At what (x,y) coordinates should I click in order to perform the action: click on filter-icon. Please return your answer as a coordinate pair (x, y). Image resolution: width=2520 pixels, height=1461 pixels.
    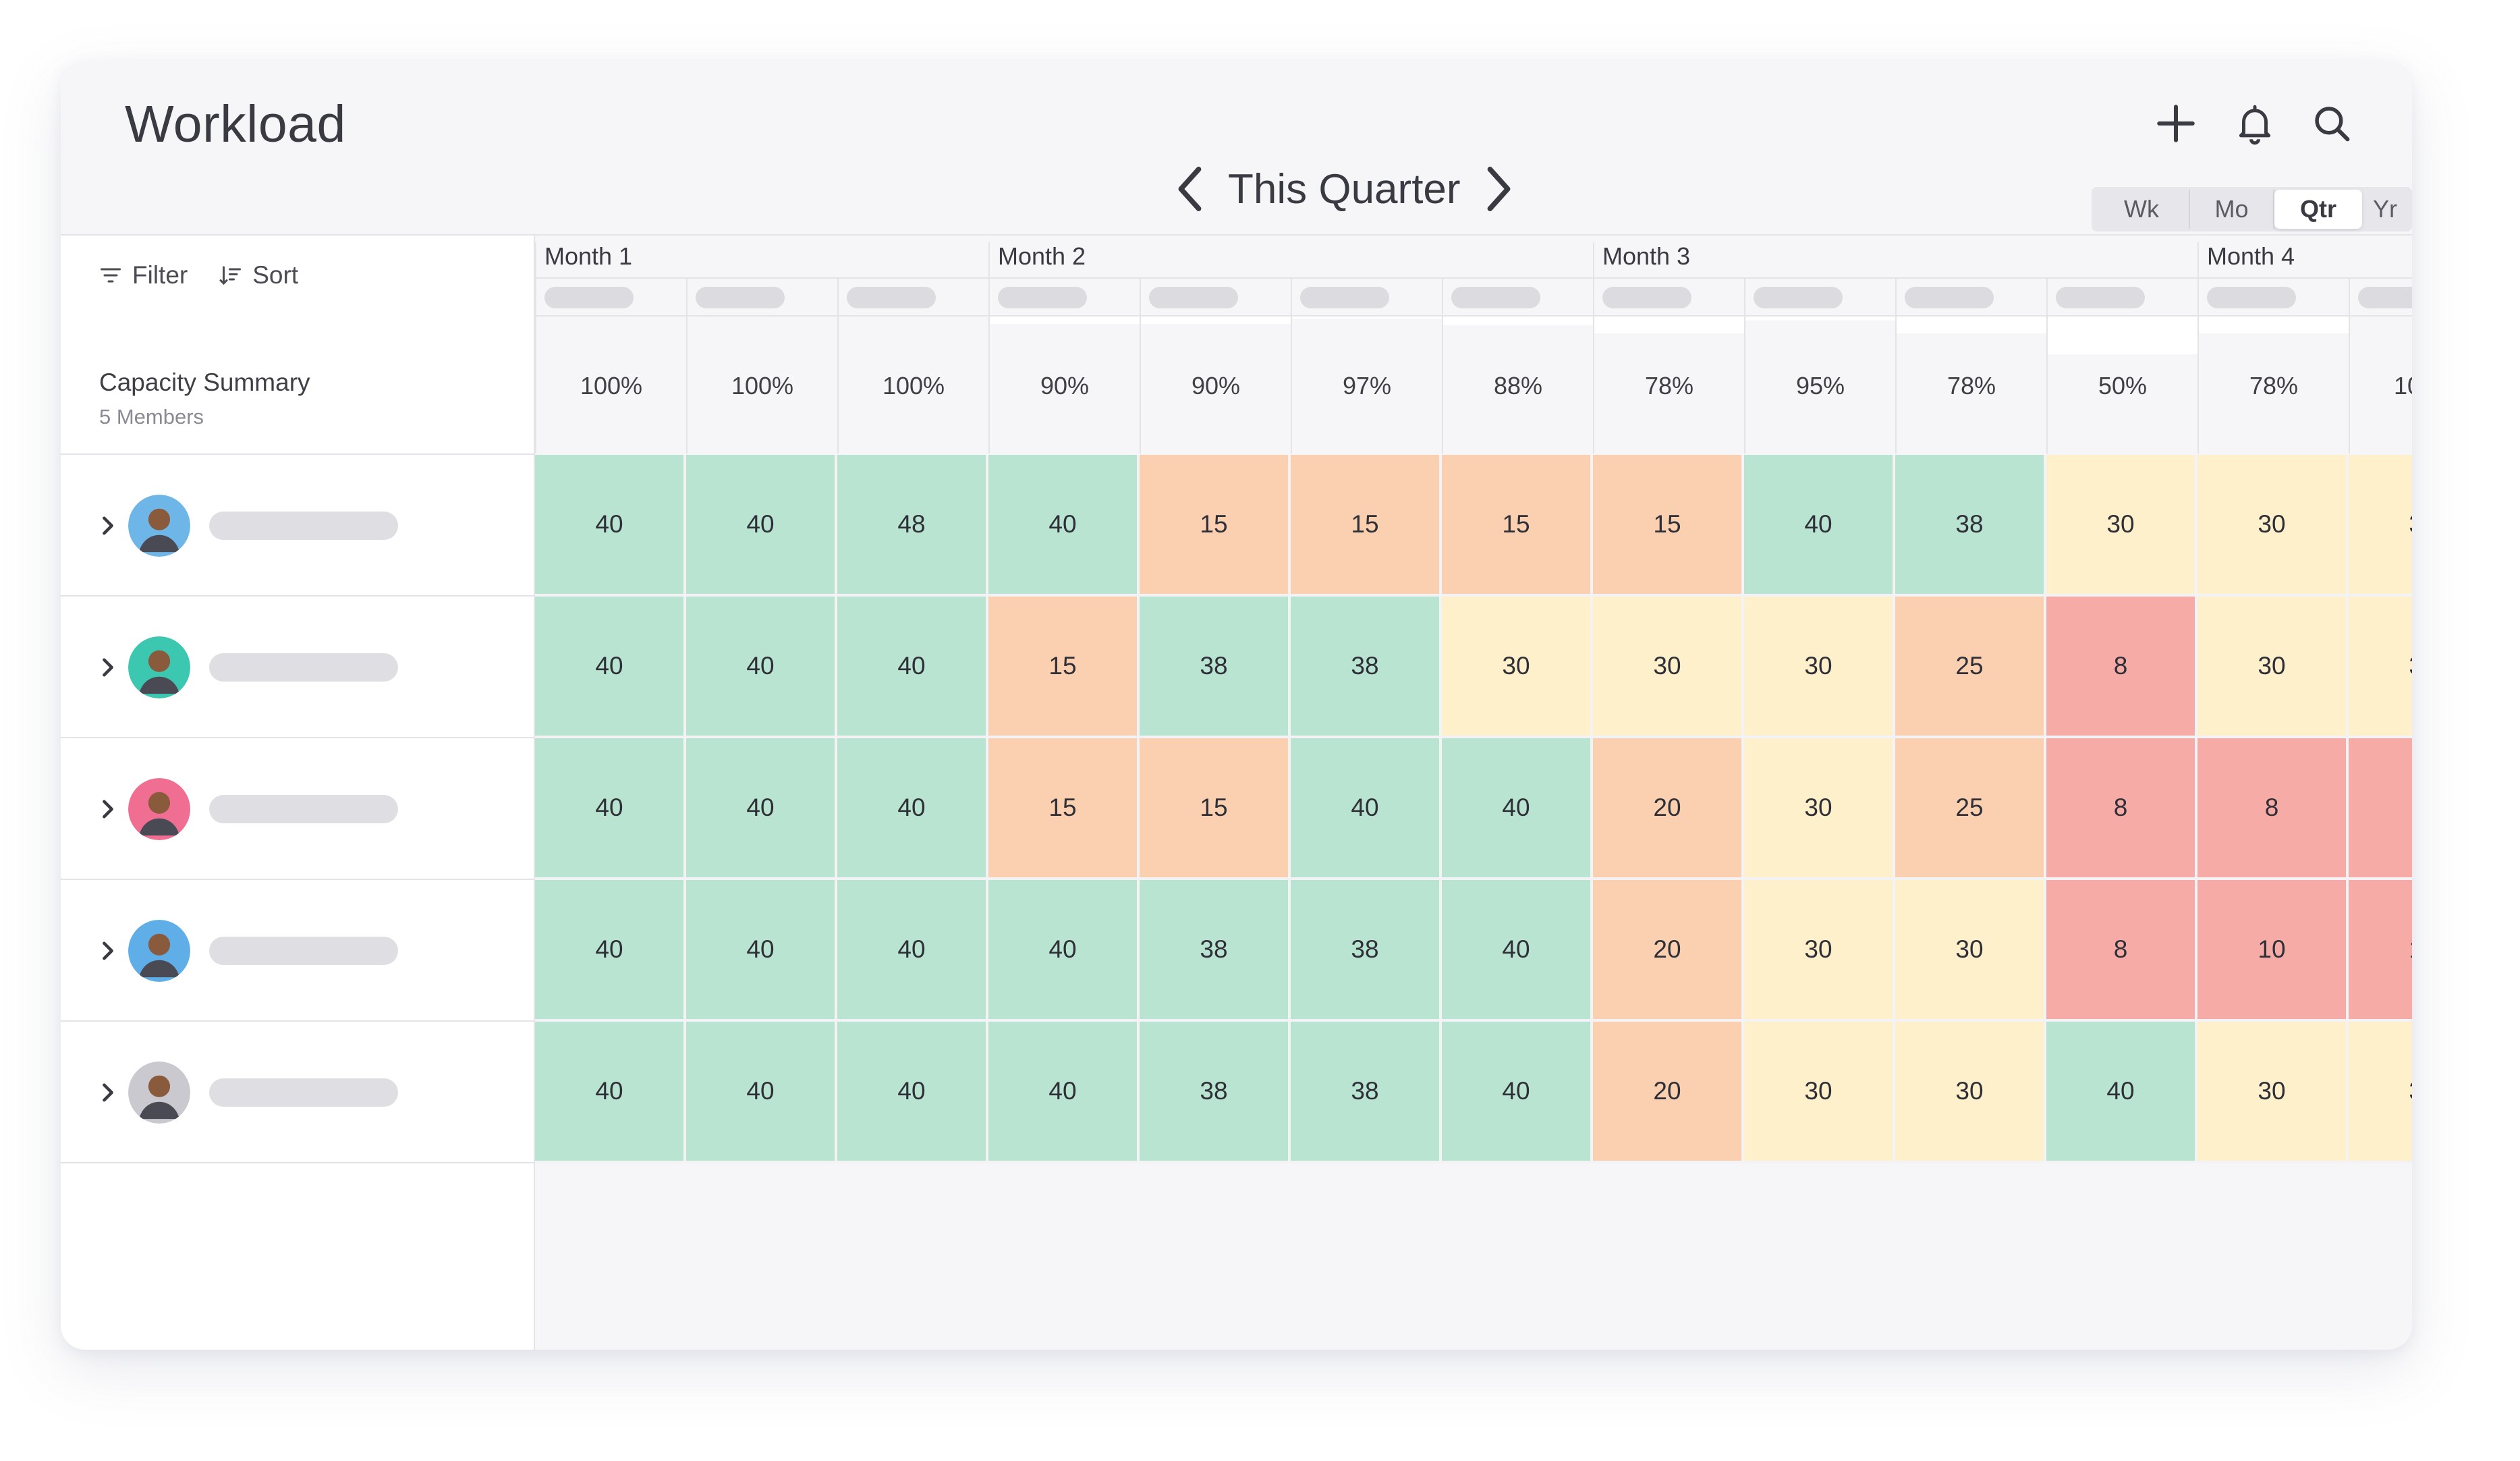
    Looking at the image, I should click on (111, 275).